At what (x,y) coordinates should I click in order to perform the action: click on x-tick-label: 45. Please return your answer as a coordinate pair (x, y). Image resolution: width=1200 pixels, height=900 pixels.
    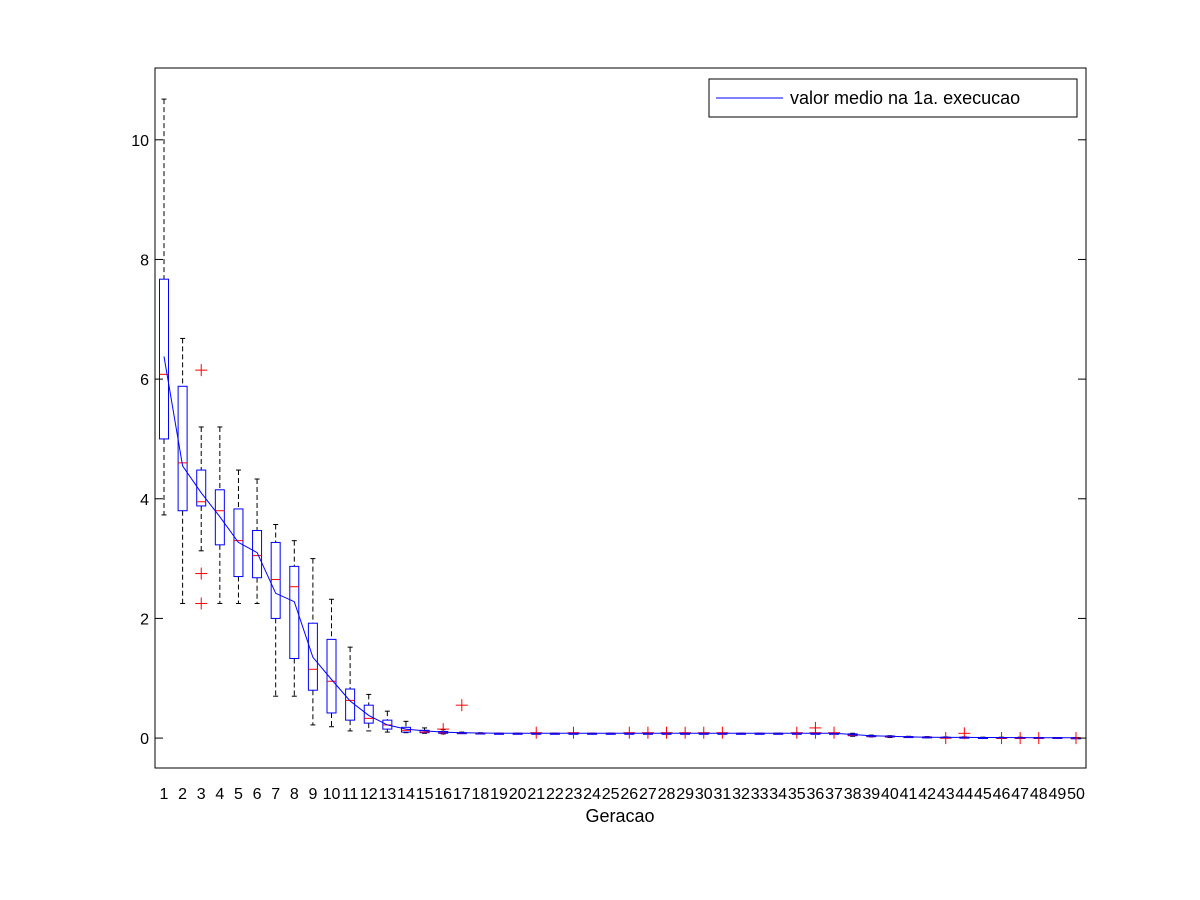
    Looking at the image, I should click on (983, 794).